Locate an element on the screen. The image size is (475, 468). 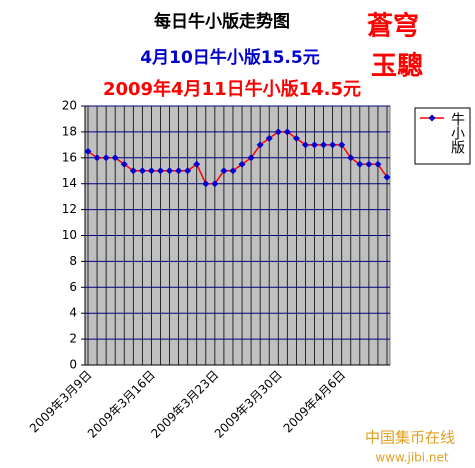
brand: 玉驄 is located at coordinates (397, 66).